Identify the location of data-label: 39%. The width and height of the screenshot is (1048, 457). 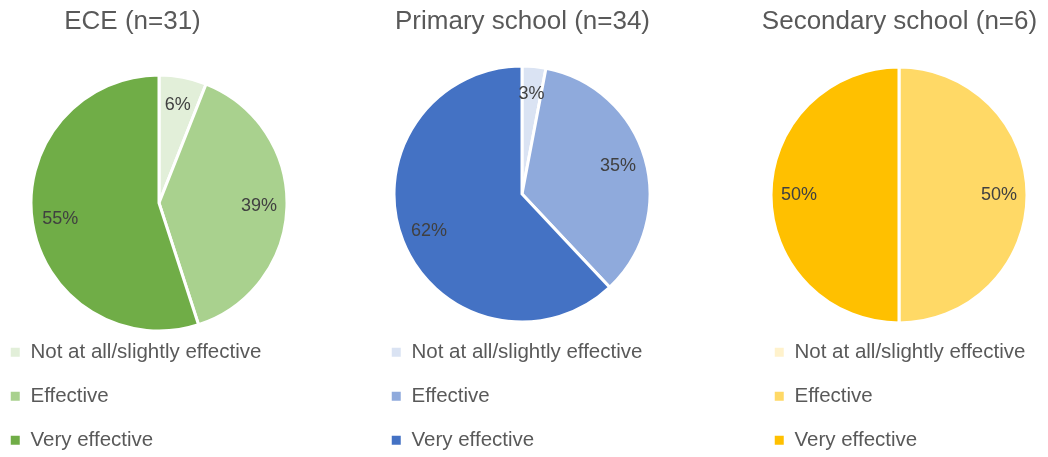
(258, 205).